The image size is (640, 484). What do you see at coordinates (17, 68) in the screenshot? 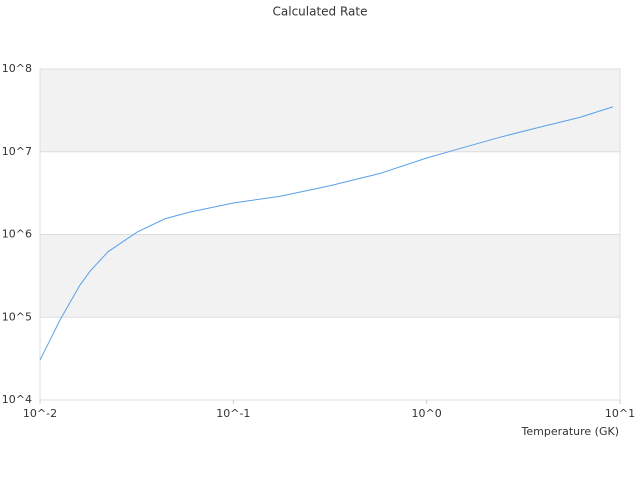
I see `y-tick-label: 10^8` at bounding box center [17, 68].